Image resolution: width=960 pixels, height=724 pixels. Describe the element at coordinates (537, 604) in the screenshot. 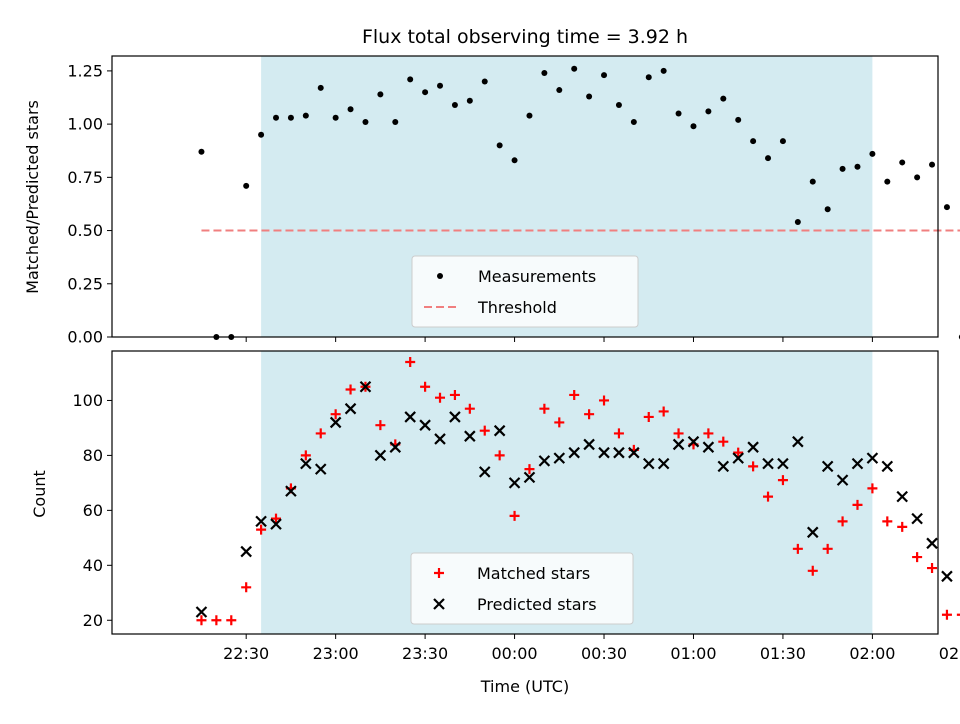

I see `legend-label: Predicted stars` at that location.